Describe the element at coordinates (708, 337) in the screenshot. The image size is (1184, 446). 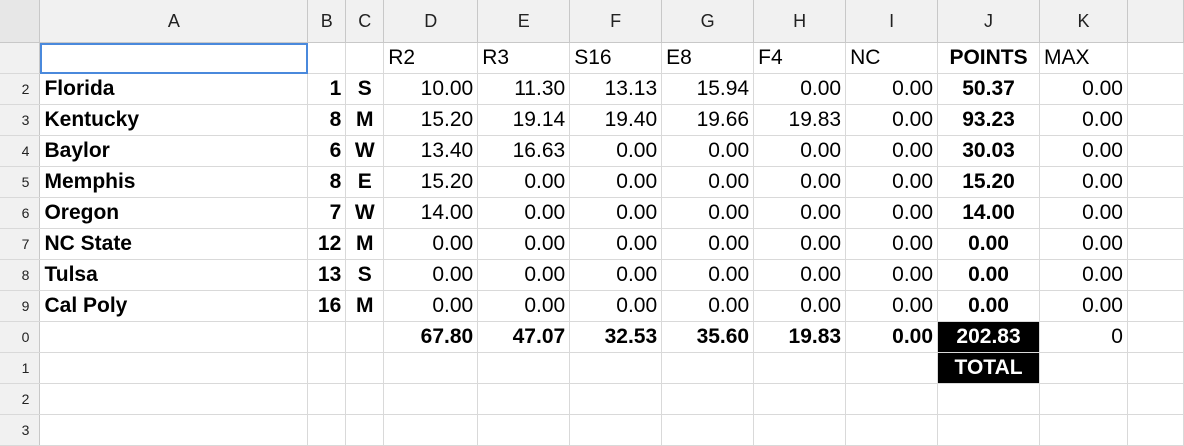
I see `total-e8-cell: 35.60` at that location.